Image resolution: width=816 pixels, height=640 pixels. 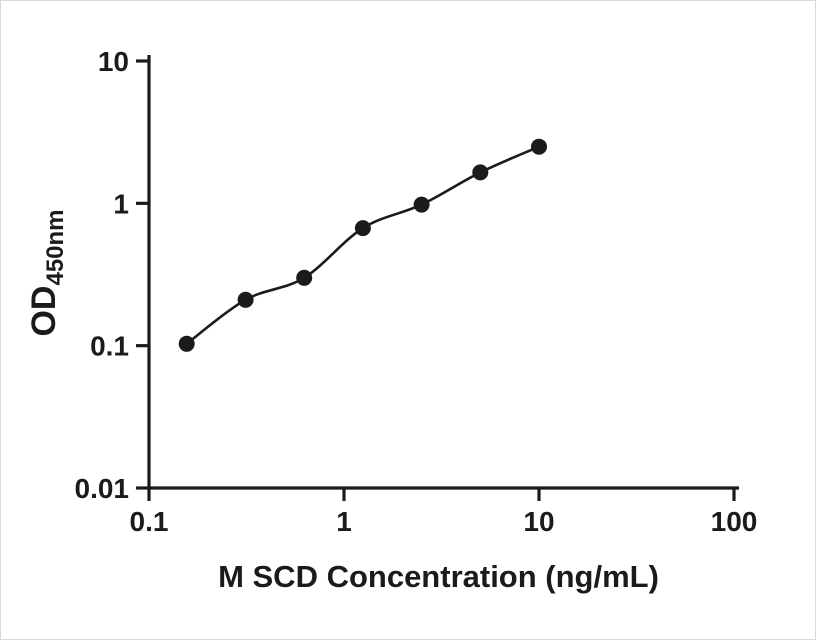 I want to click on y-tick-label: 0.1, so click(x=109, y=346).